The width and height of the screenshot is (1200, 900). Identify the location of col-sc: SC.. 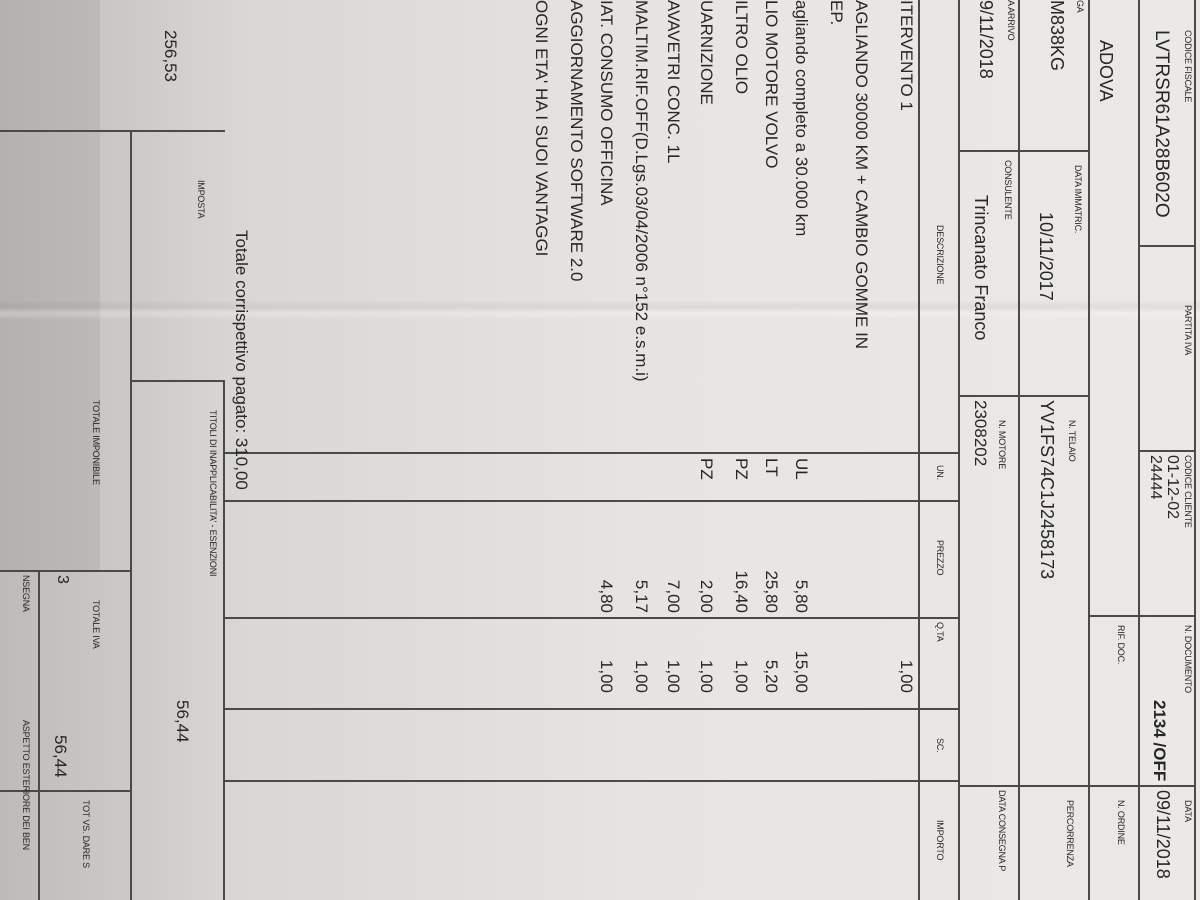
(940, 745).